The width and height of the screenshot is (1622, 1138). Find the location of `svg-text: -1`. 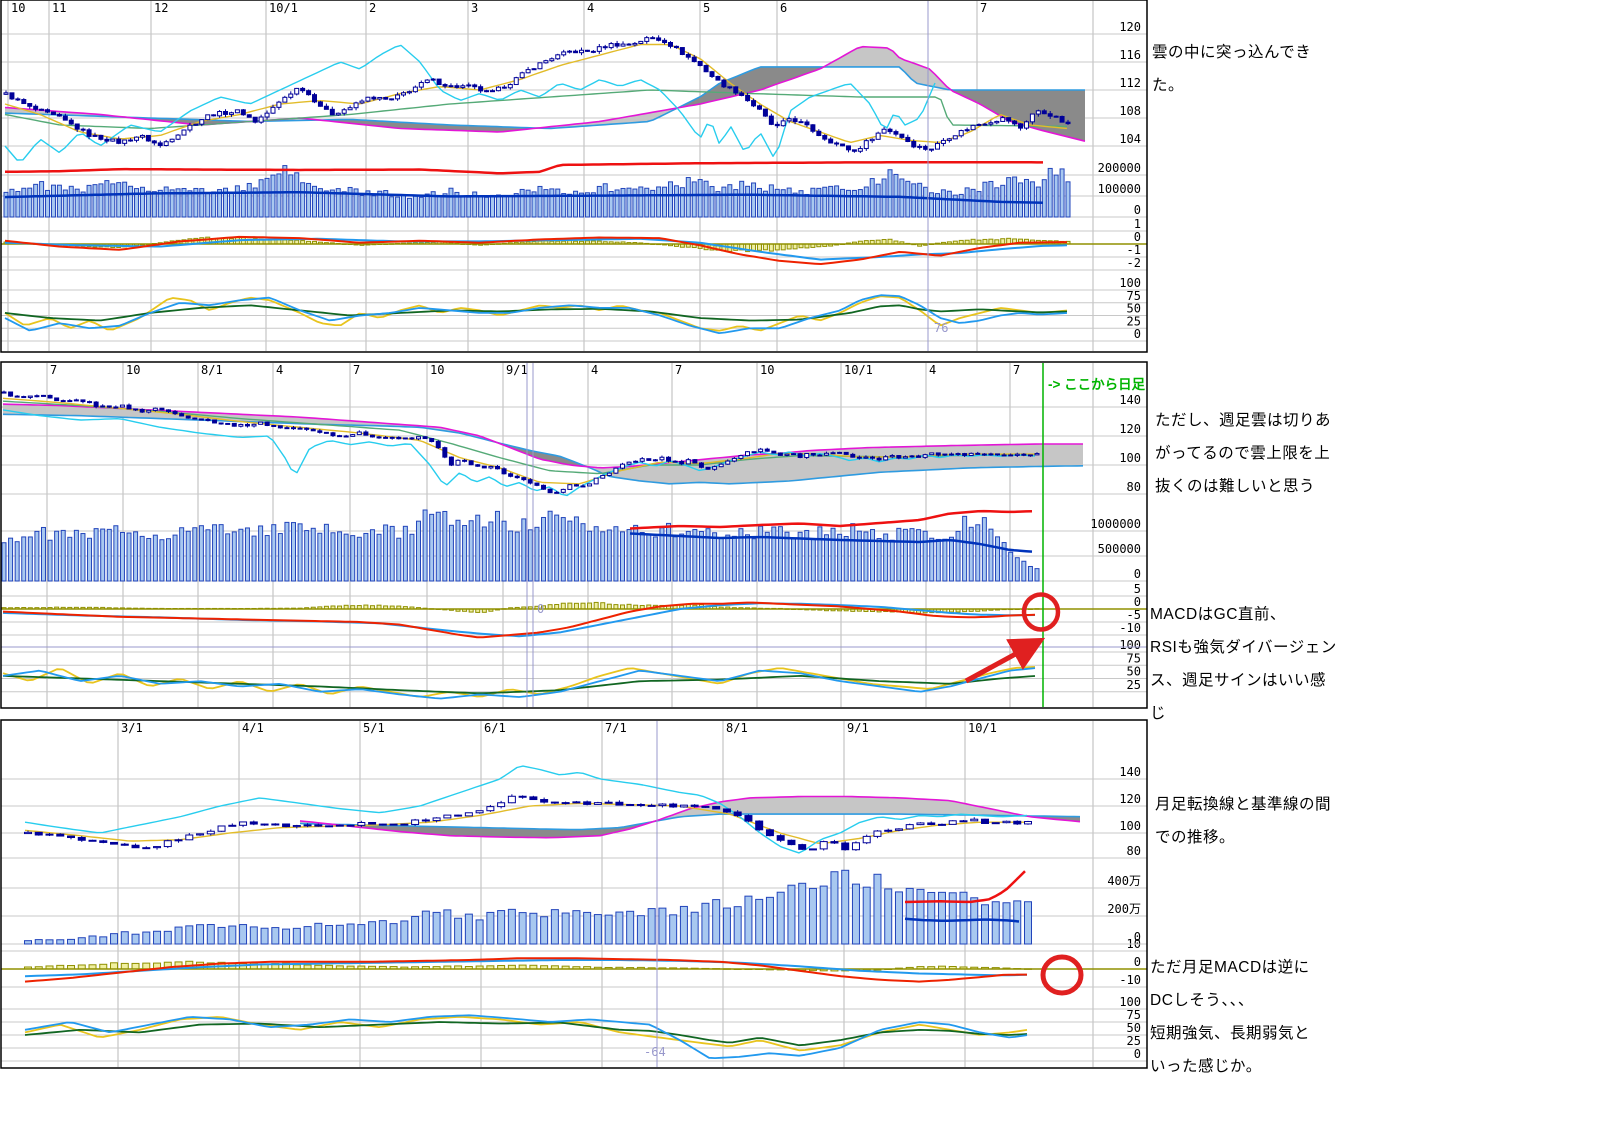

svg-text: -1 is located at coordinates (1134, 250).